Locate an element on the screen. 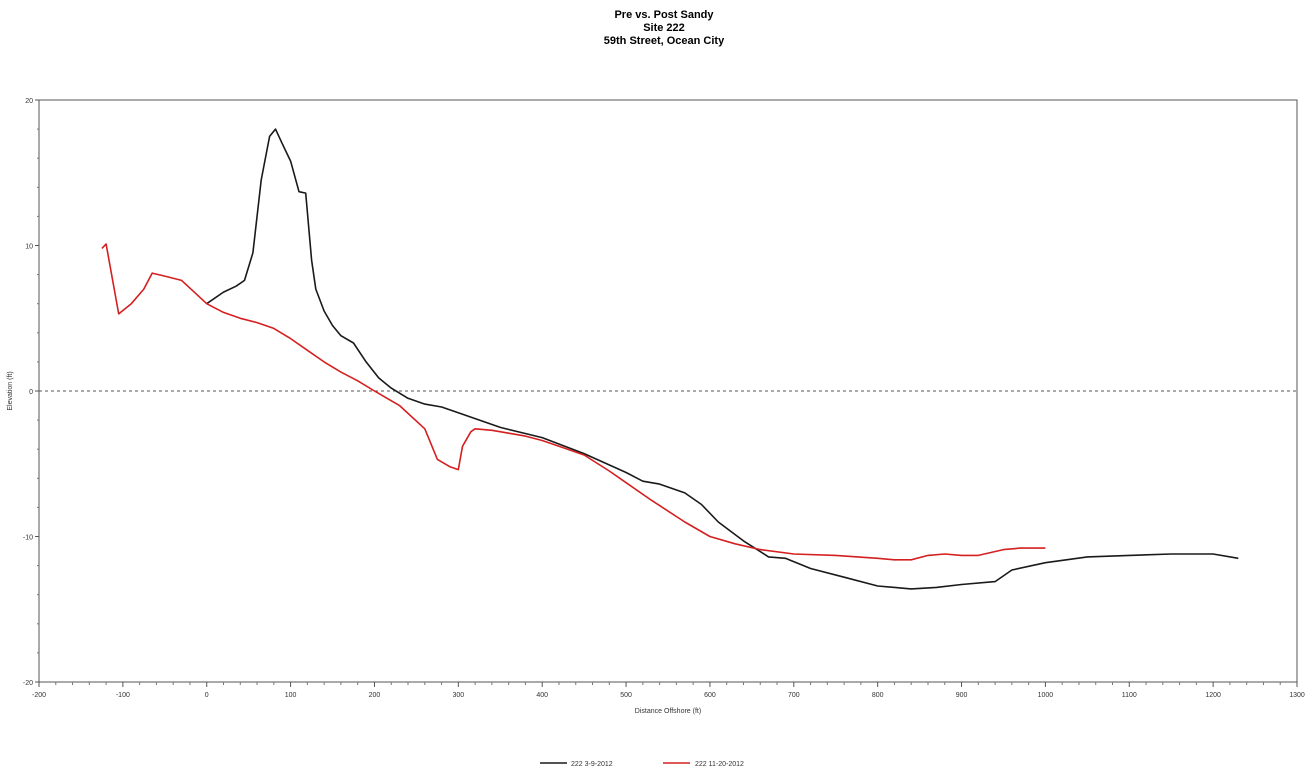 The width and height of the screenshot is (1307, 773). x-tick-label: 1200 is located at coordinates (1213, 695).